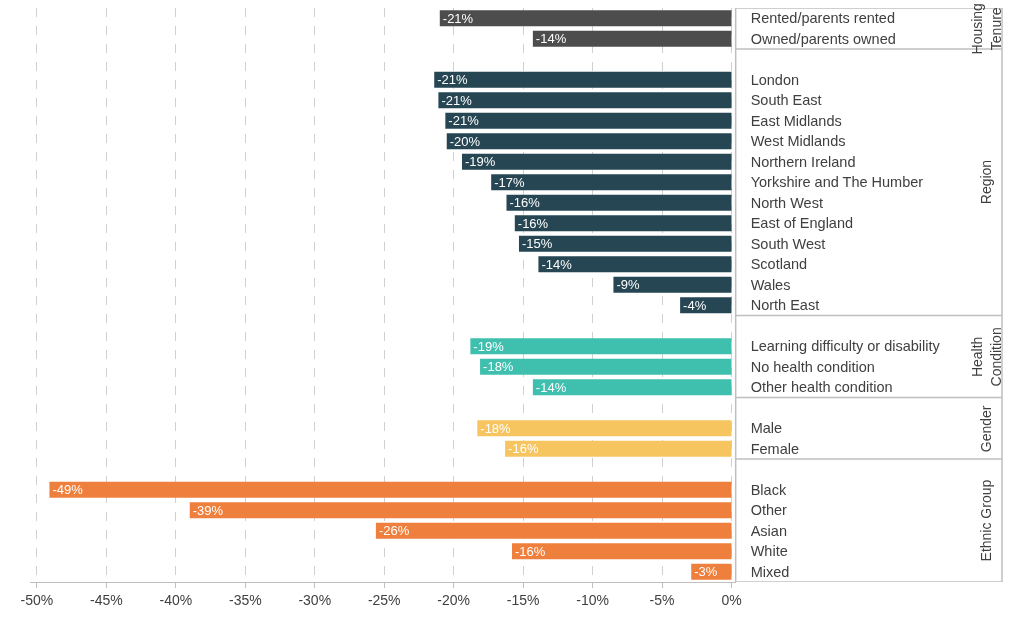 This screenshot has width=1010, height=622. Describe the element at coordinates (706, 572) in the screenshot. I see `data-label: -3%` at that location.